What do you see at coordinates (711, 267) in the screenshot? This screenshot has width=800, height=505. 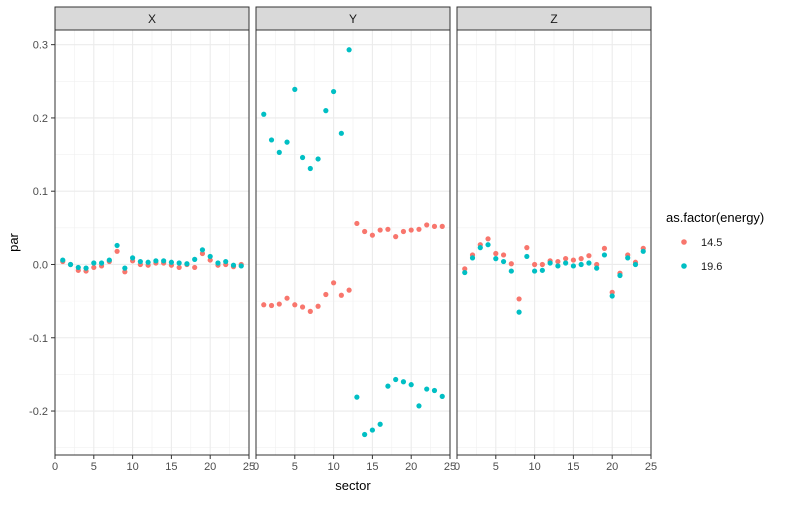 I see `legend-label-19_6: 19.6` at bounding box center [711, 267].